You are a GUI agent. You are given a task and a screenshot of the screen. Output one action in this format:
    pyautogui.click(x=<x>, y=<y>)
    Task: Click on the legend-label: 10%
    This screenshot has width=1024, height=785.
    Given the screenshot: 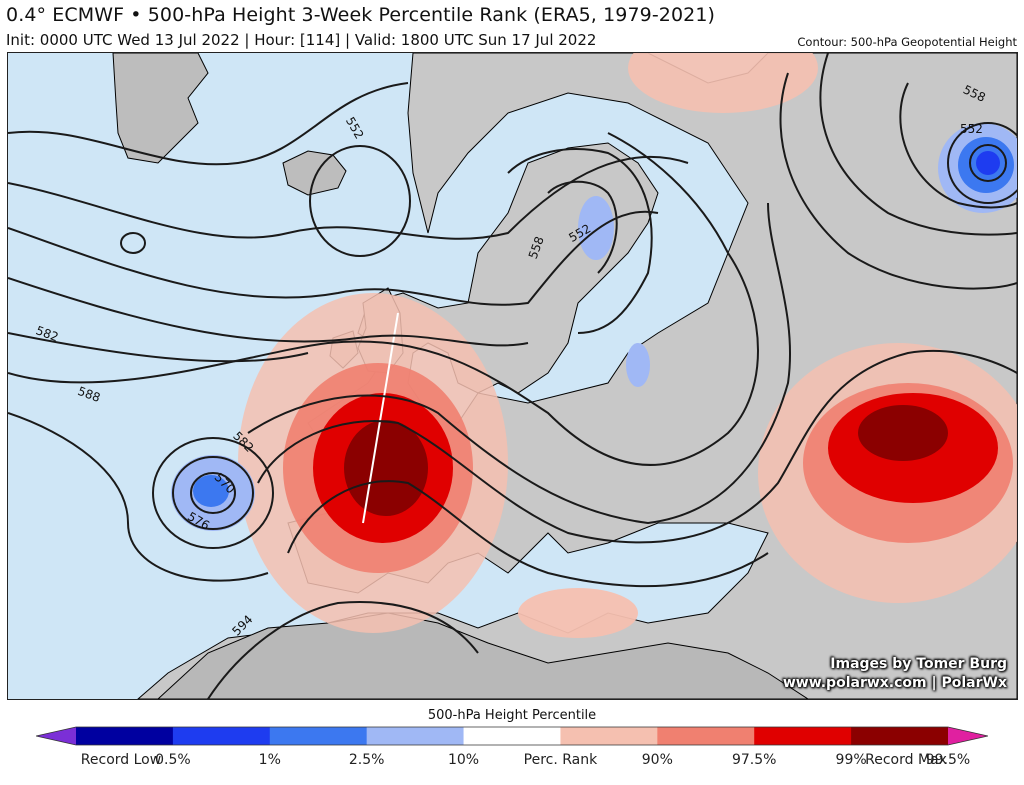 What is the action you would take?
    pyautogui.click(x=463, y=760)
    